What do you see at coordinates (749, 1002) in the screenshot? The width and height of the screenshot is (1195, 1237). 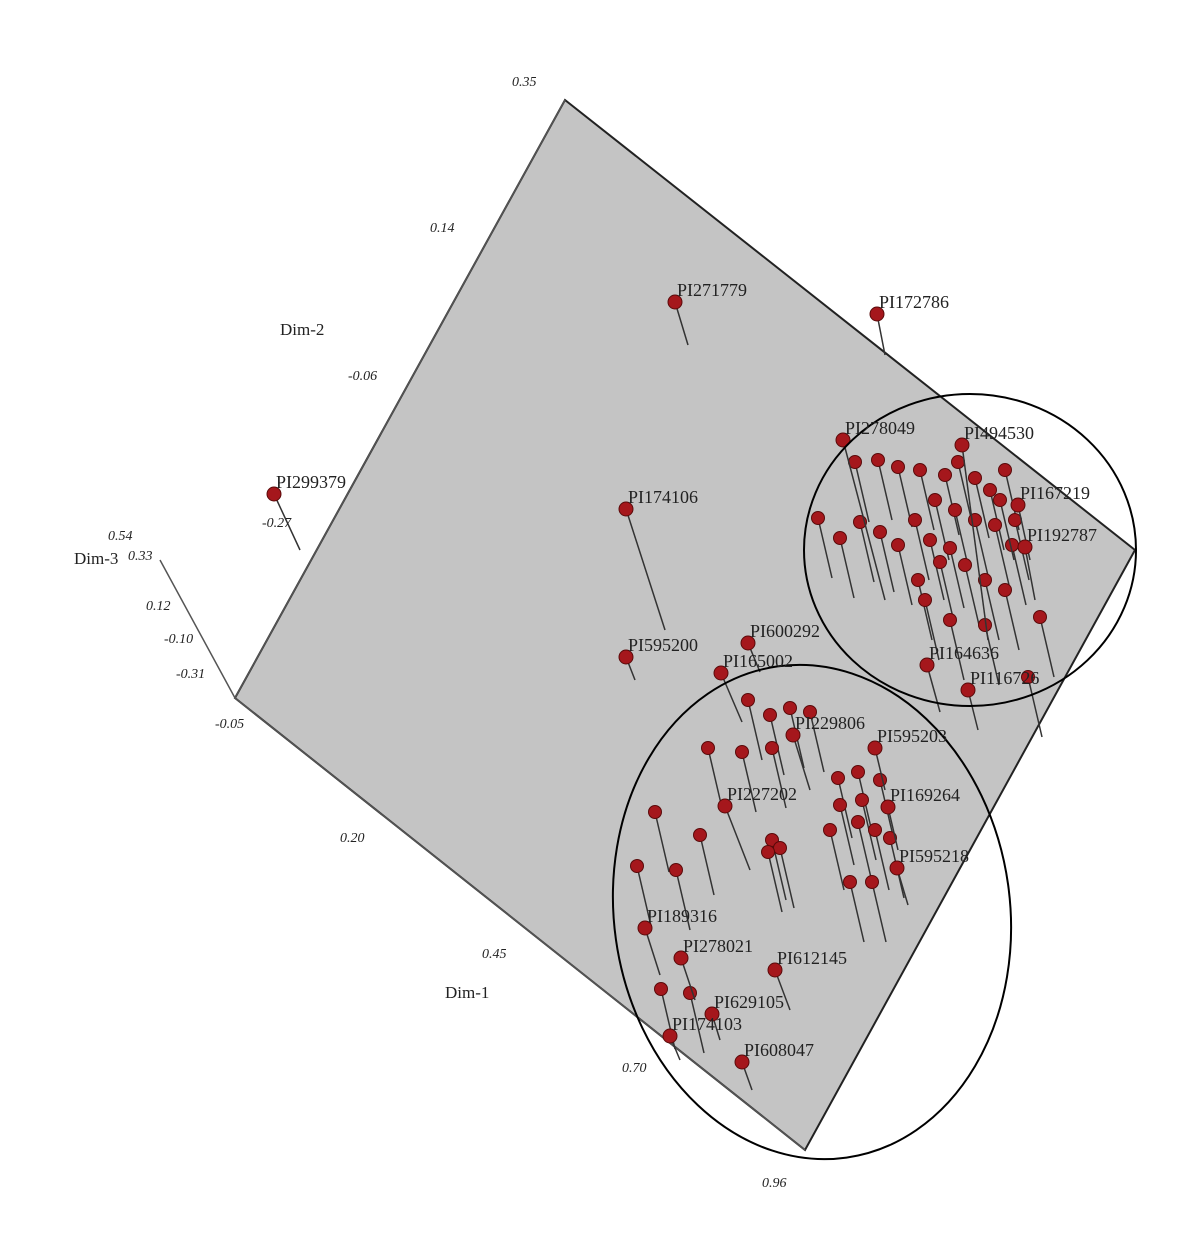 I see `point-label: PI629105` at bounding box center [749, 1002].